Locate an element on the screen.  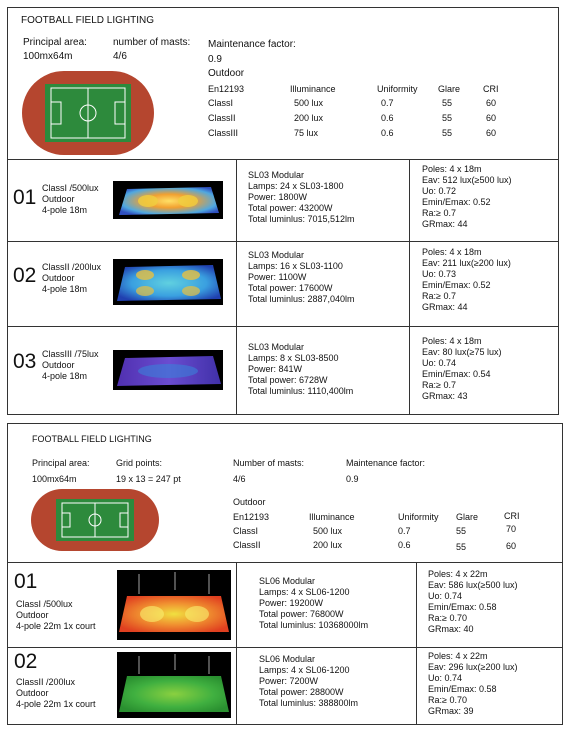
top-entry-3-result-uo: Uo: 0.74 is located at coordinates (439, 363).